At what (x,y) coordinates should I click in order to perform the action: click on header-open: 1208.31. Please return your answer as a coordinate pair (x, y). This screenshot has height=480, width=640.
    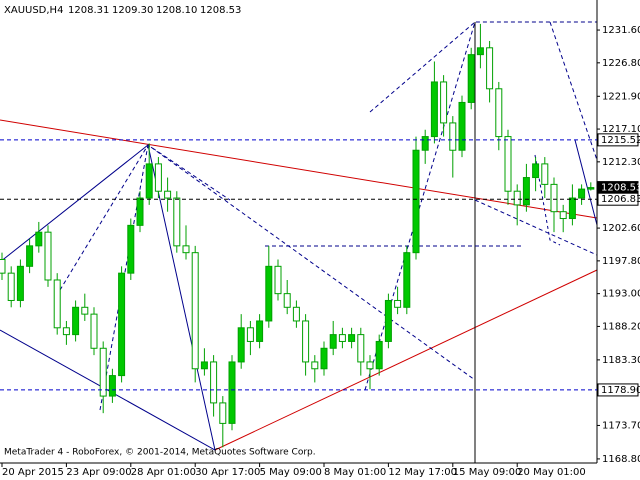
    Looking at the image, I should click on (88, 10).